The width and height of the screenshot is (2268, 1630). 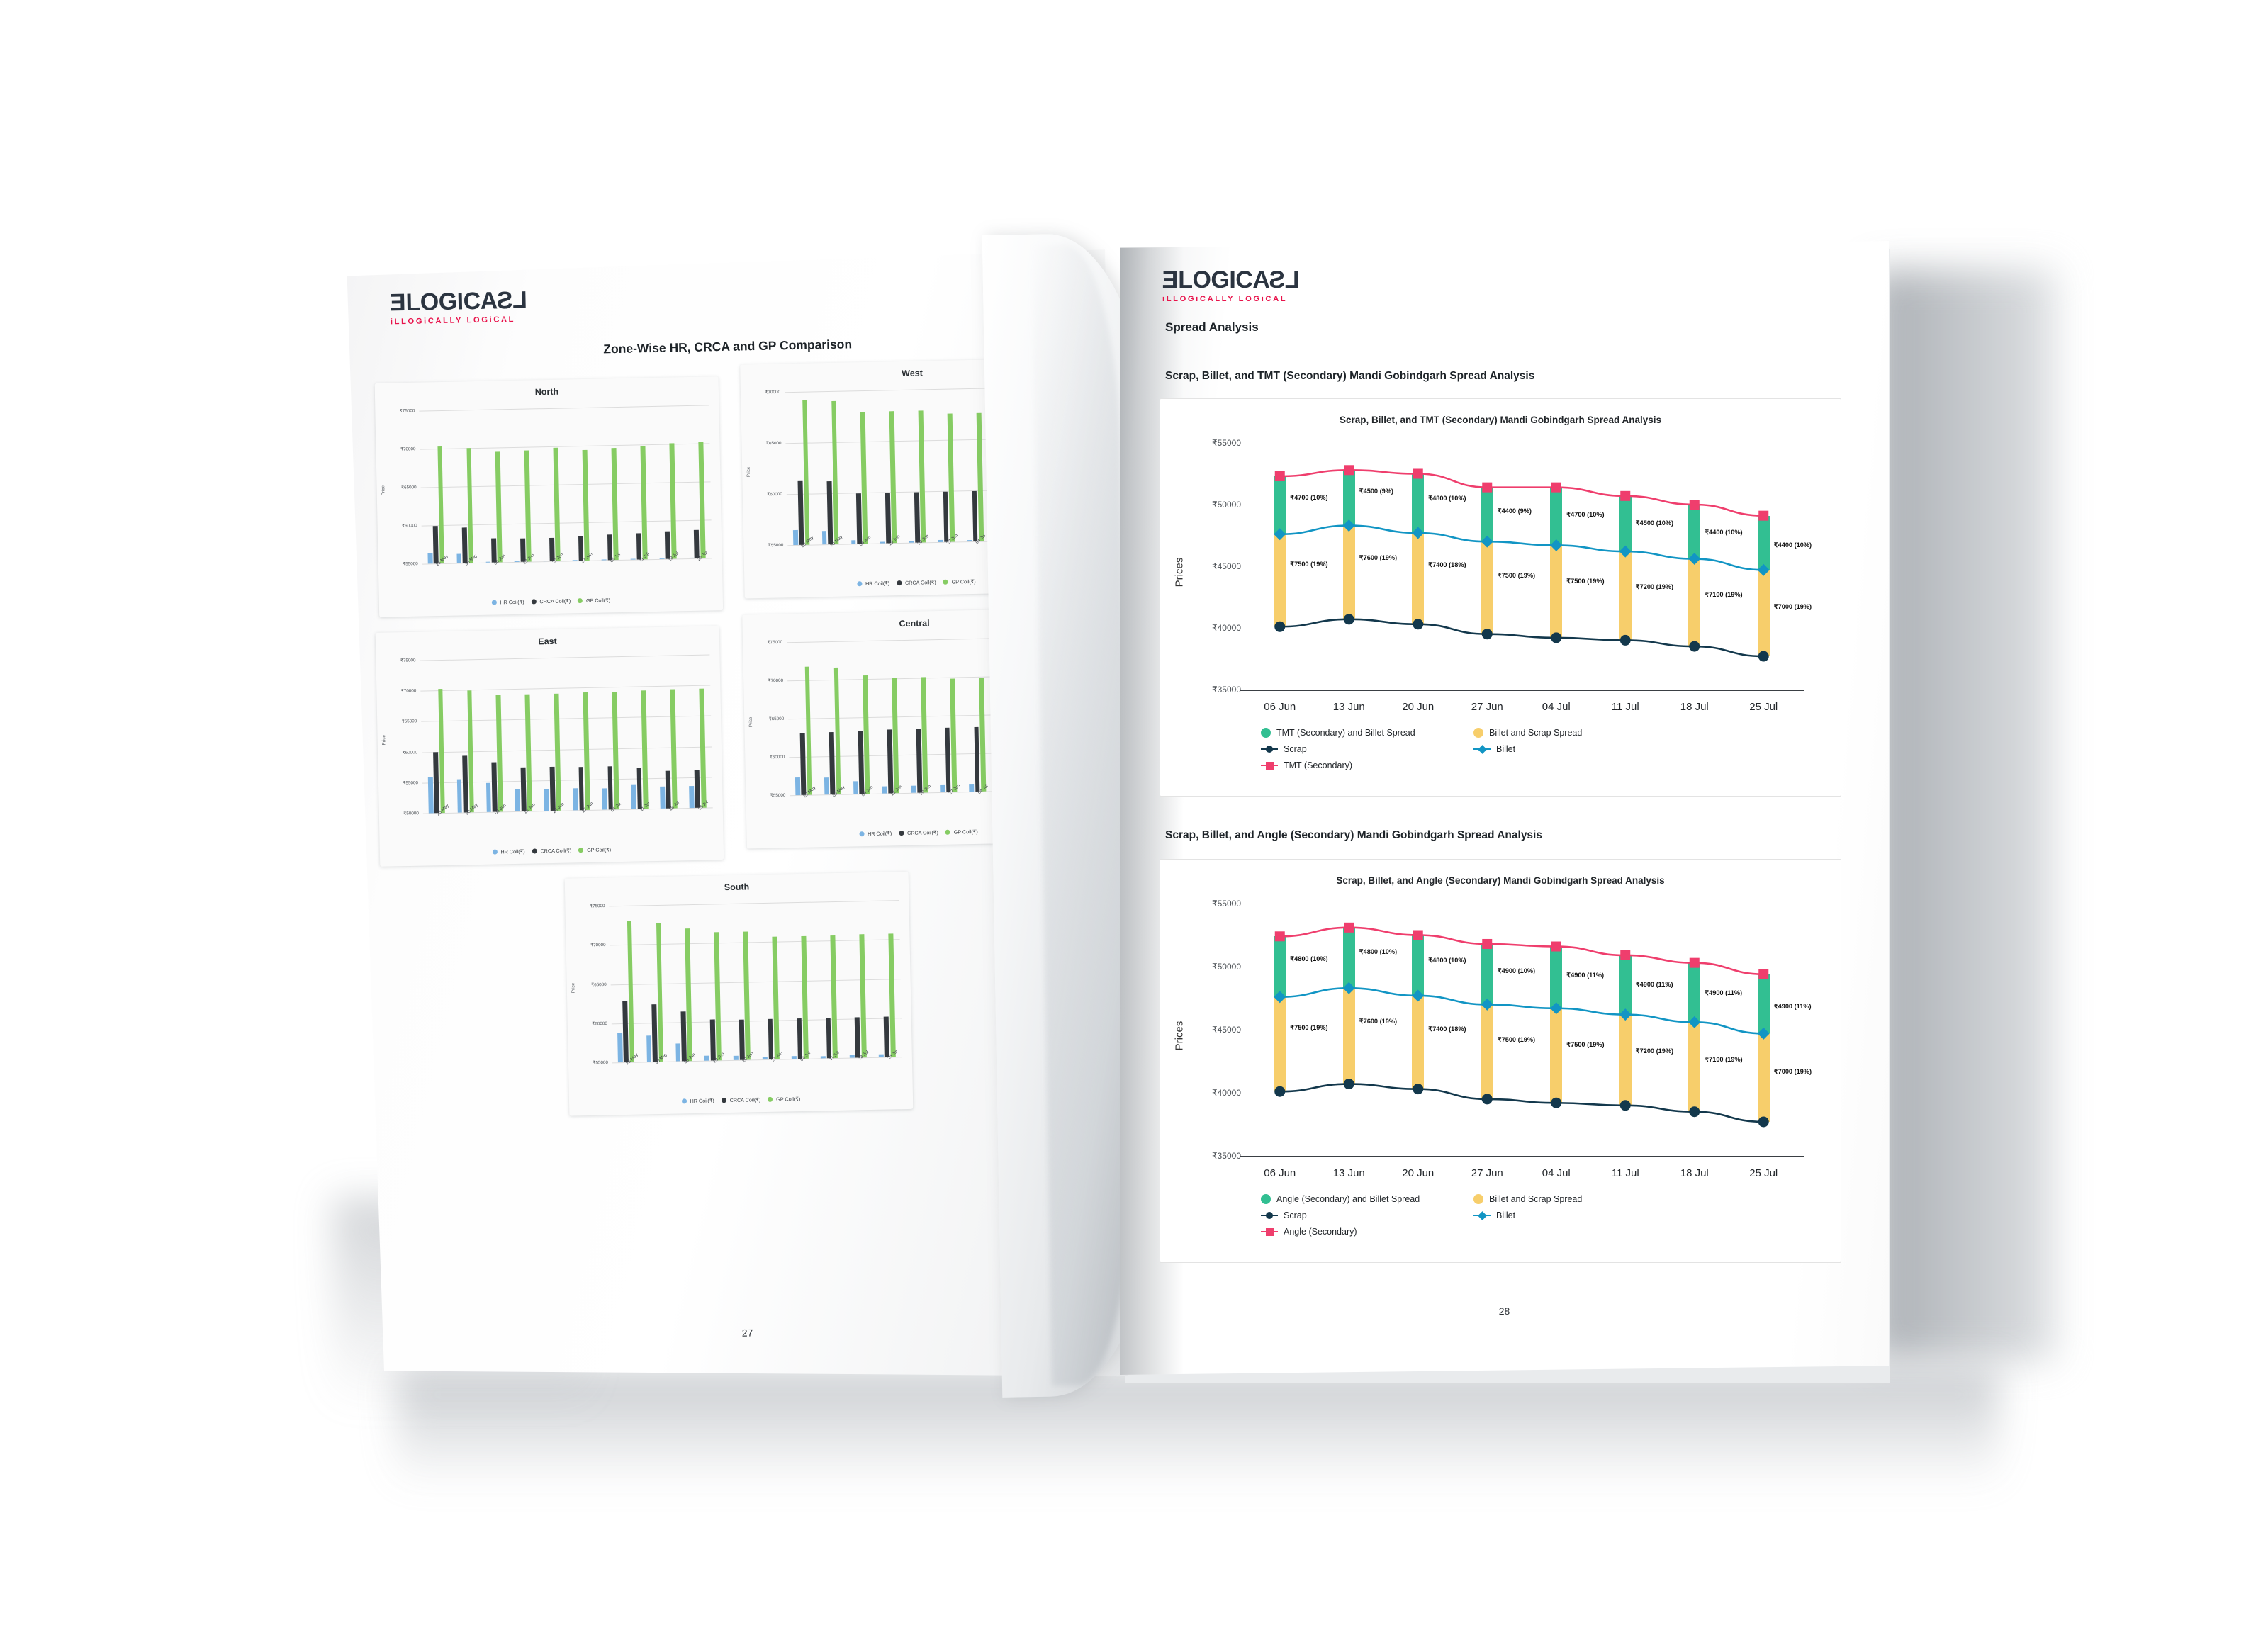 What do you see at coordinates (1348, 707) in the screenshot?
I see `x-axis-tick: 13 Jun` at bounding box center [1348, 707].